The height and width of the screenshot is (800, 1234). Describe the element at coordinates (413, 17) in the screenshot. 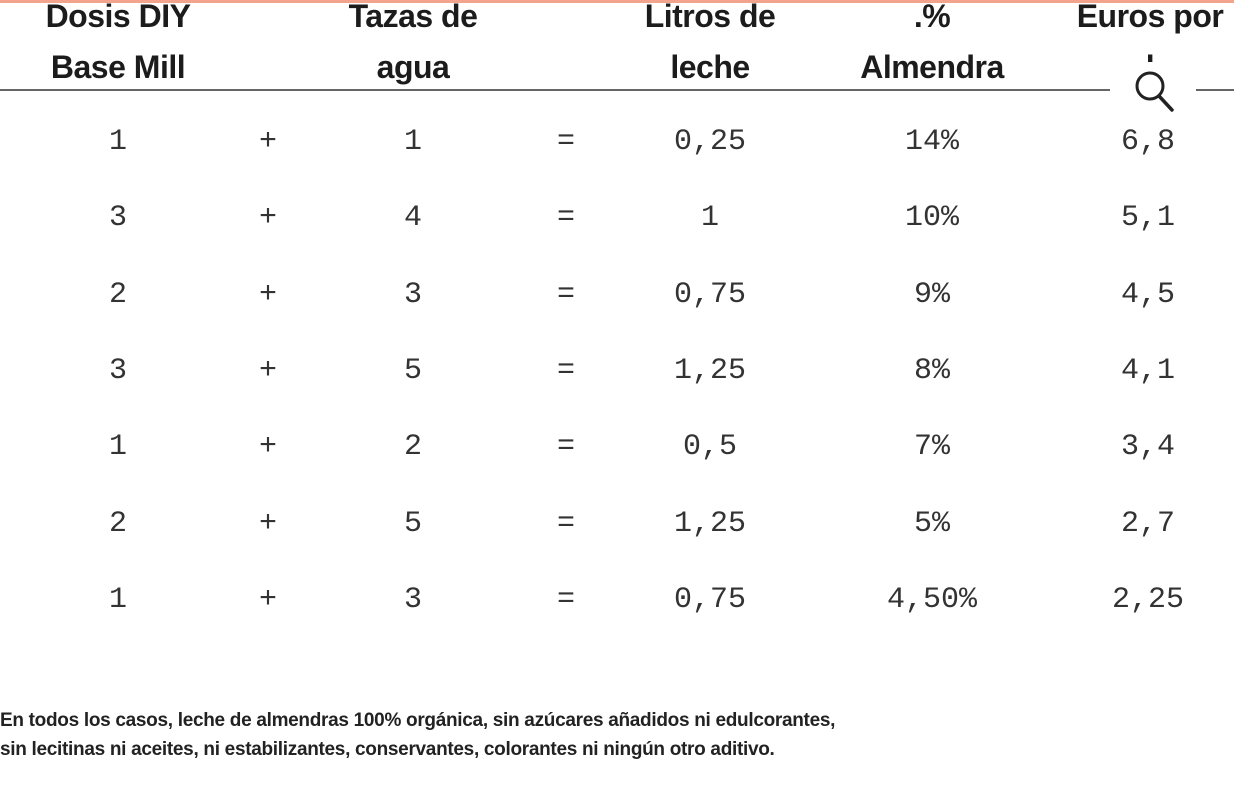

I see `header-tazas-line-1: Tazas de` at that location.